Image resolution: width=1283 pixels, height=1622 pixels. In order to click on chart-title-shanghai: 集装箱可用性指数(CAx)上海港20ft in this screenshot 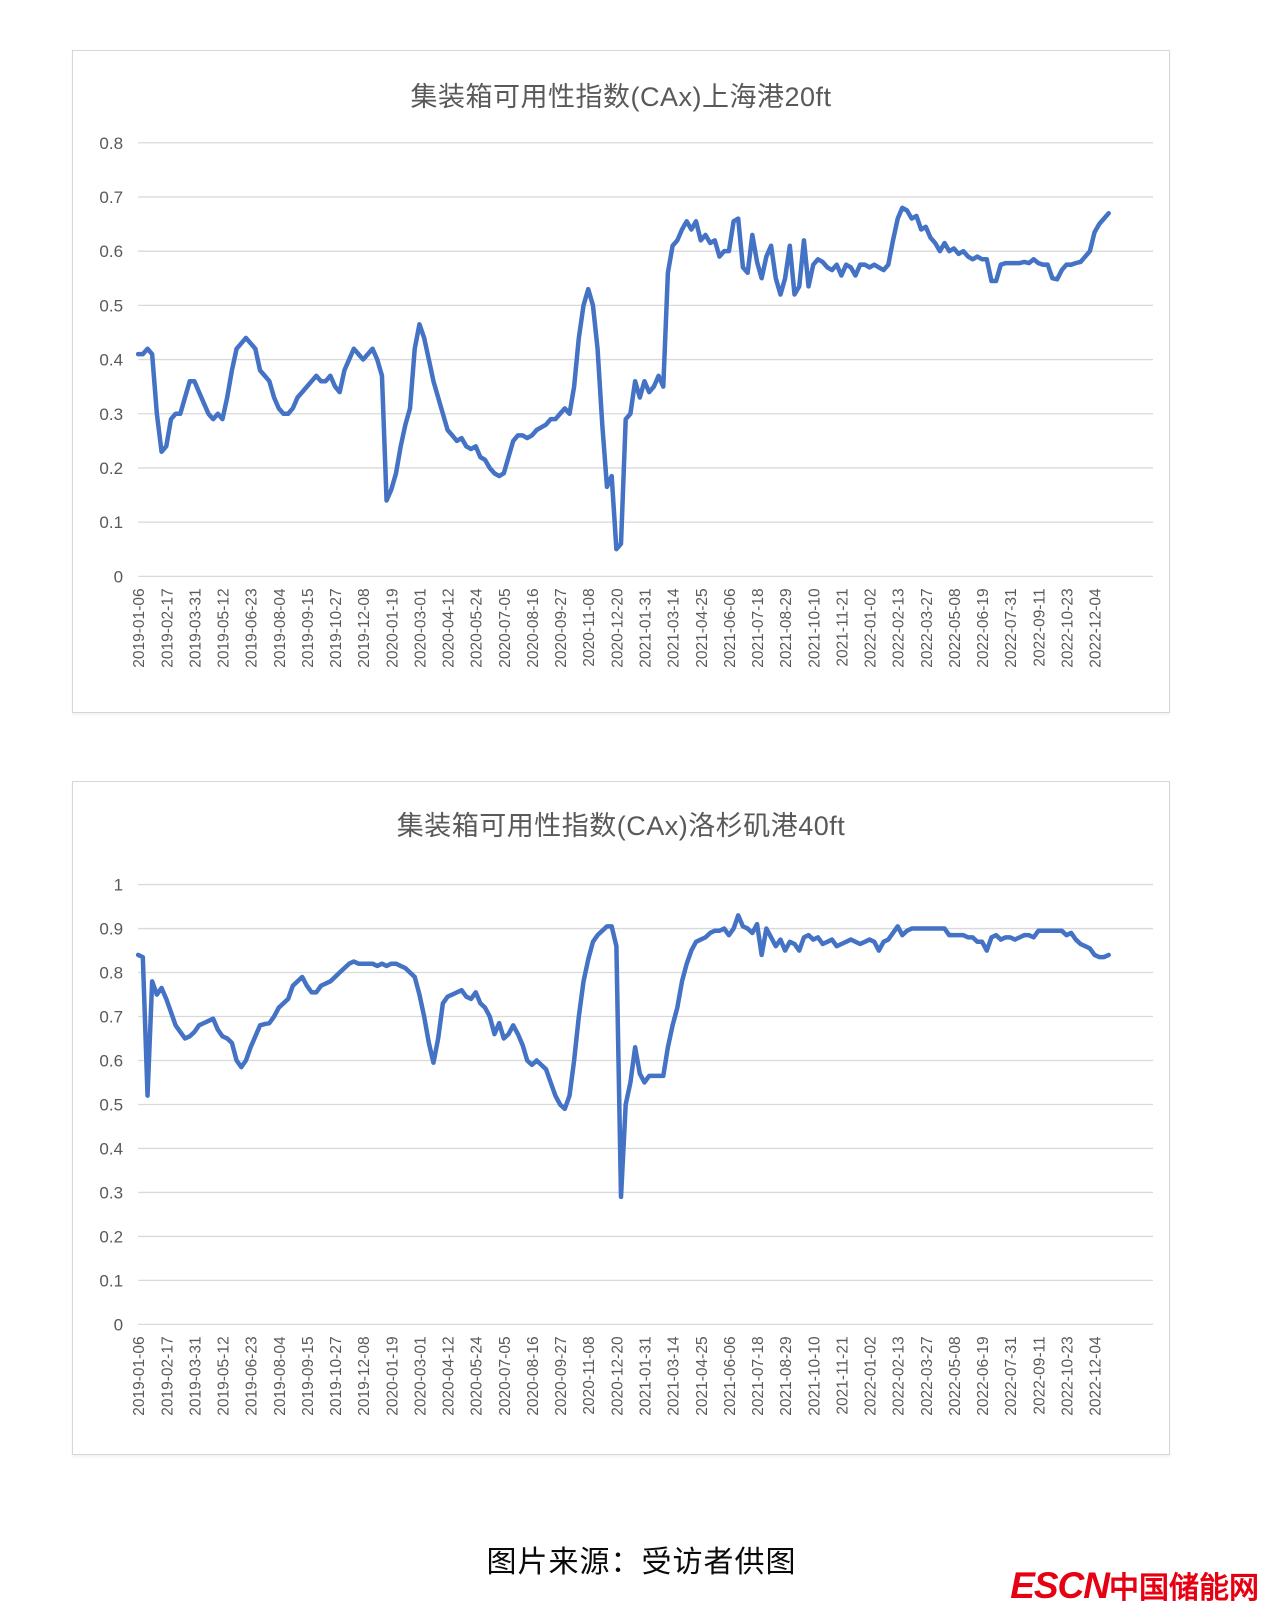, I will do `click(621, 97)`.